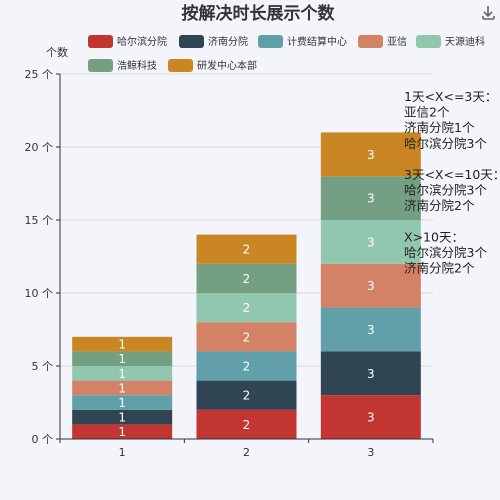 The image size is (500, 500). Describe the element at coordinates (246, 452) in the screenshot. I see `x-tick-label: 2` at that location.